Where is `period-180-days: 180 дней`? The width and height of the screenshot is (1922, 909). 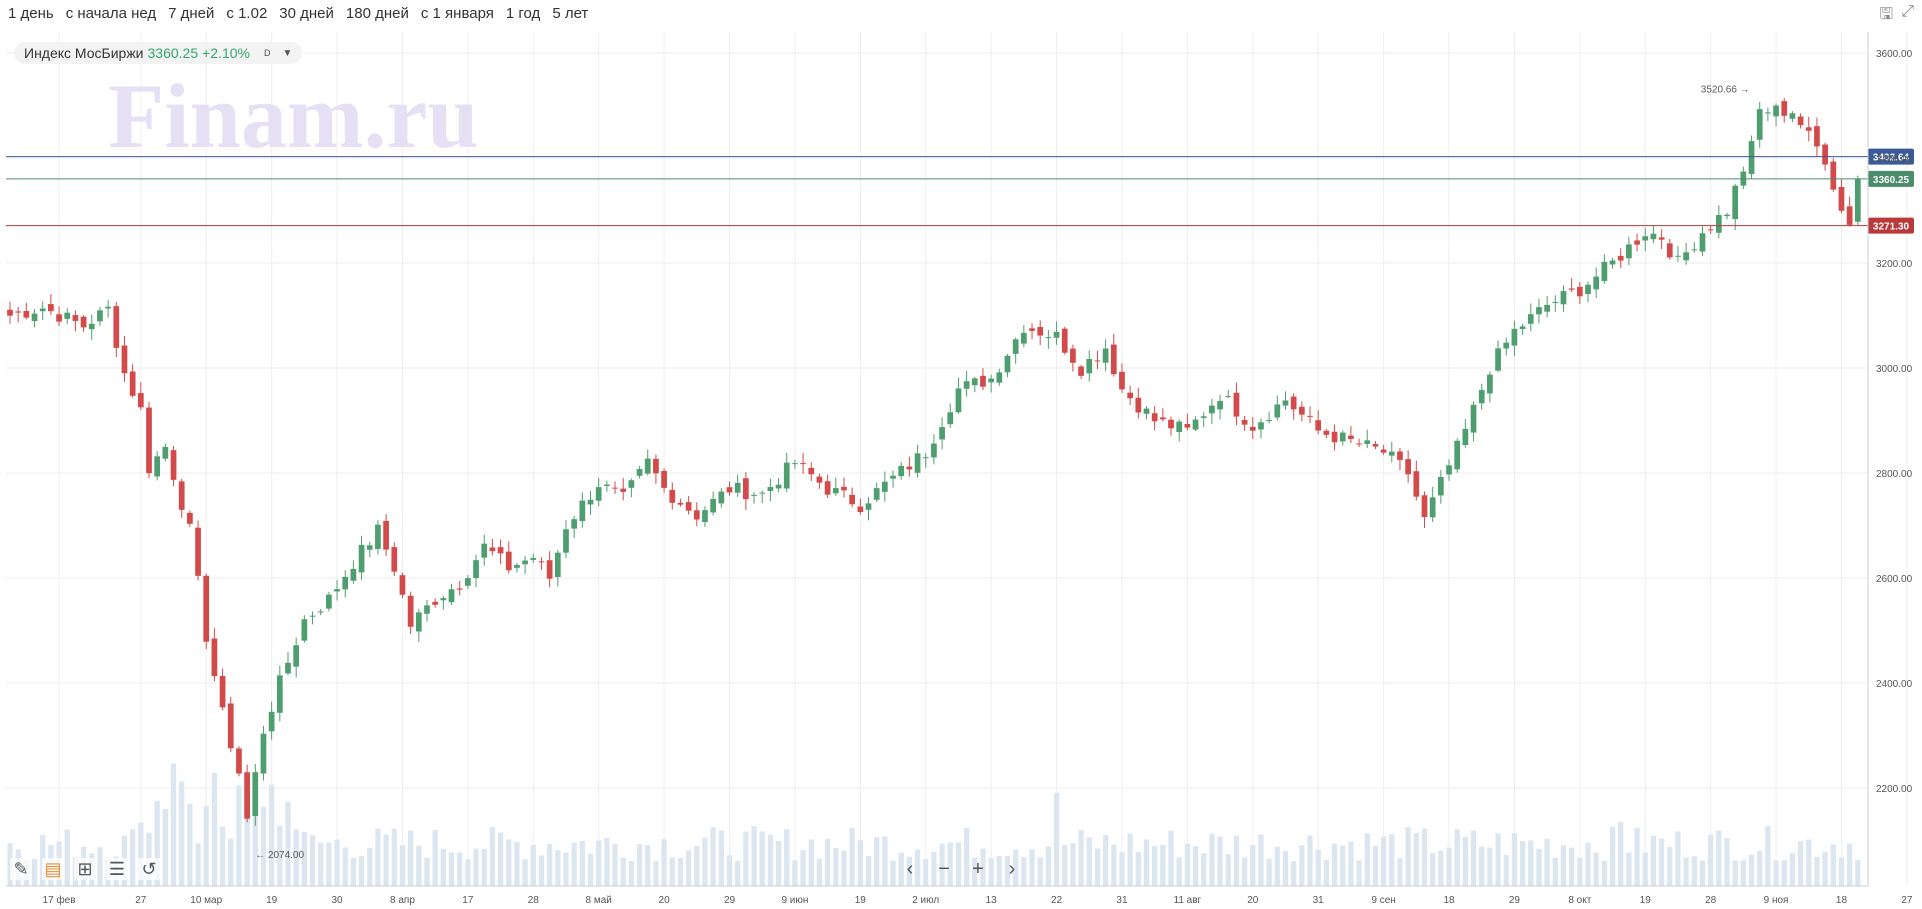
period-180-days: 180 дней is located at coordinates (377, 13).